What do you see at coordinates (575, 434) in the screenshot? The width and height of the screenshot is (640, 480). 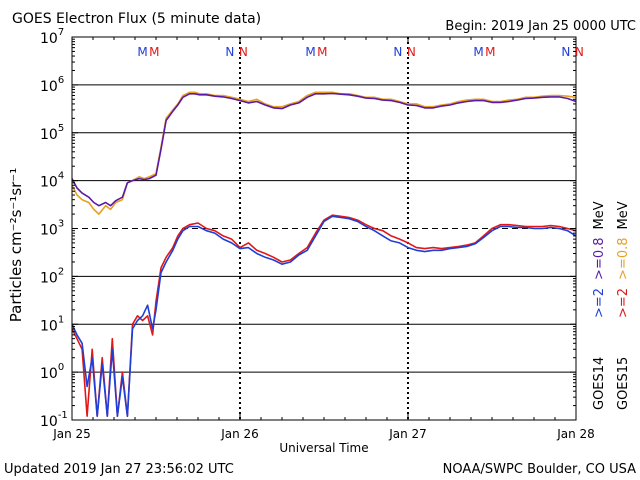 I see `x-tick-label: Jan 28` at bounding box center [575, 434].